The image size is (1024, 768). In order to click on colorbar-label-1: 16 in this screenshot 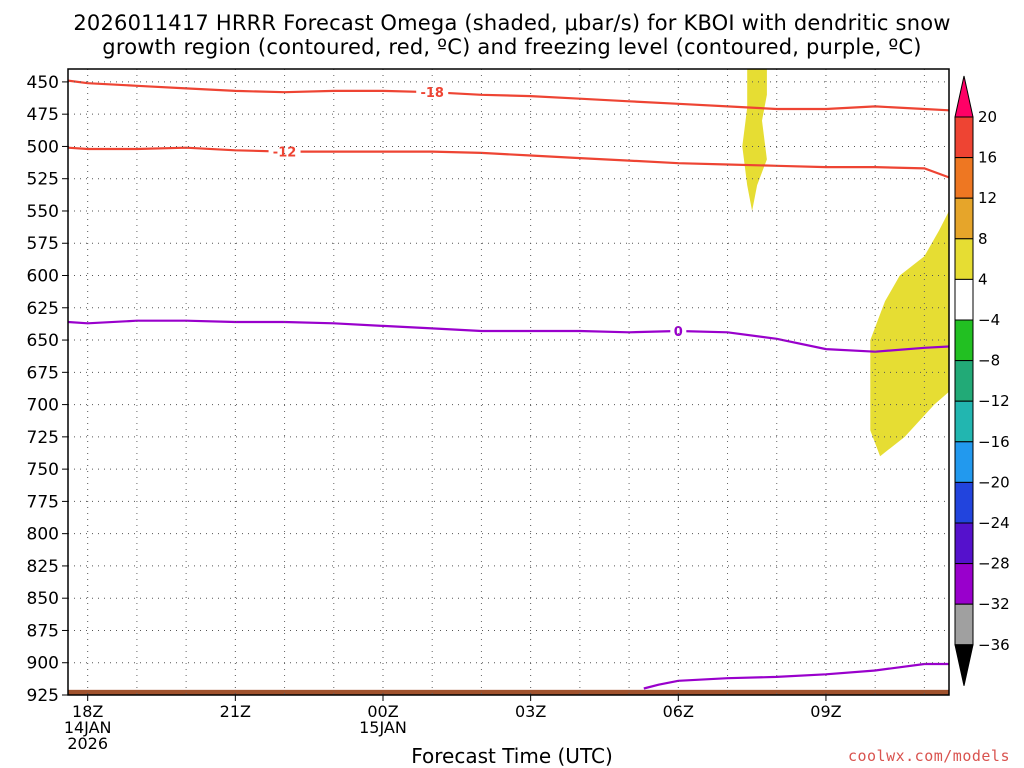, I will do `click(987, 158)`.